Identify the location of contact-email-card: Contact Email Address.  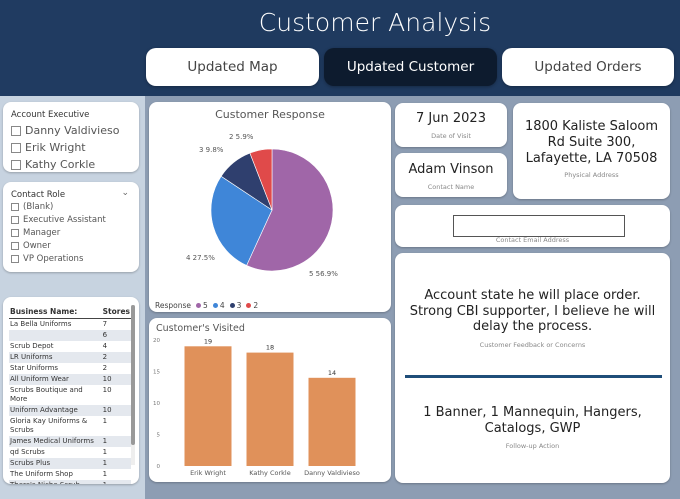
(532, 226).